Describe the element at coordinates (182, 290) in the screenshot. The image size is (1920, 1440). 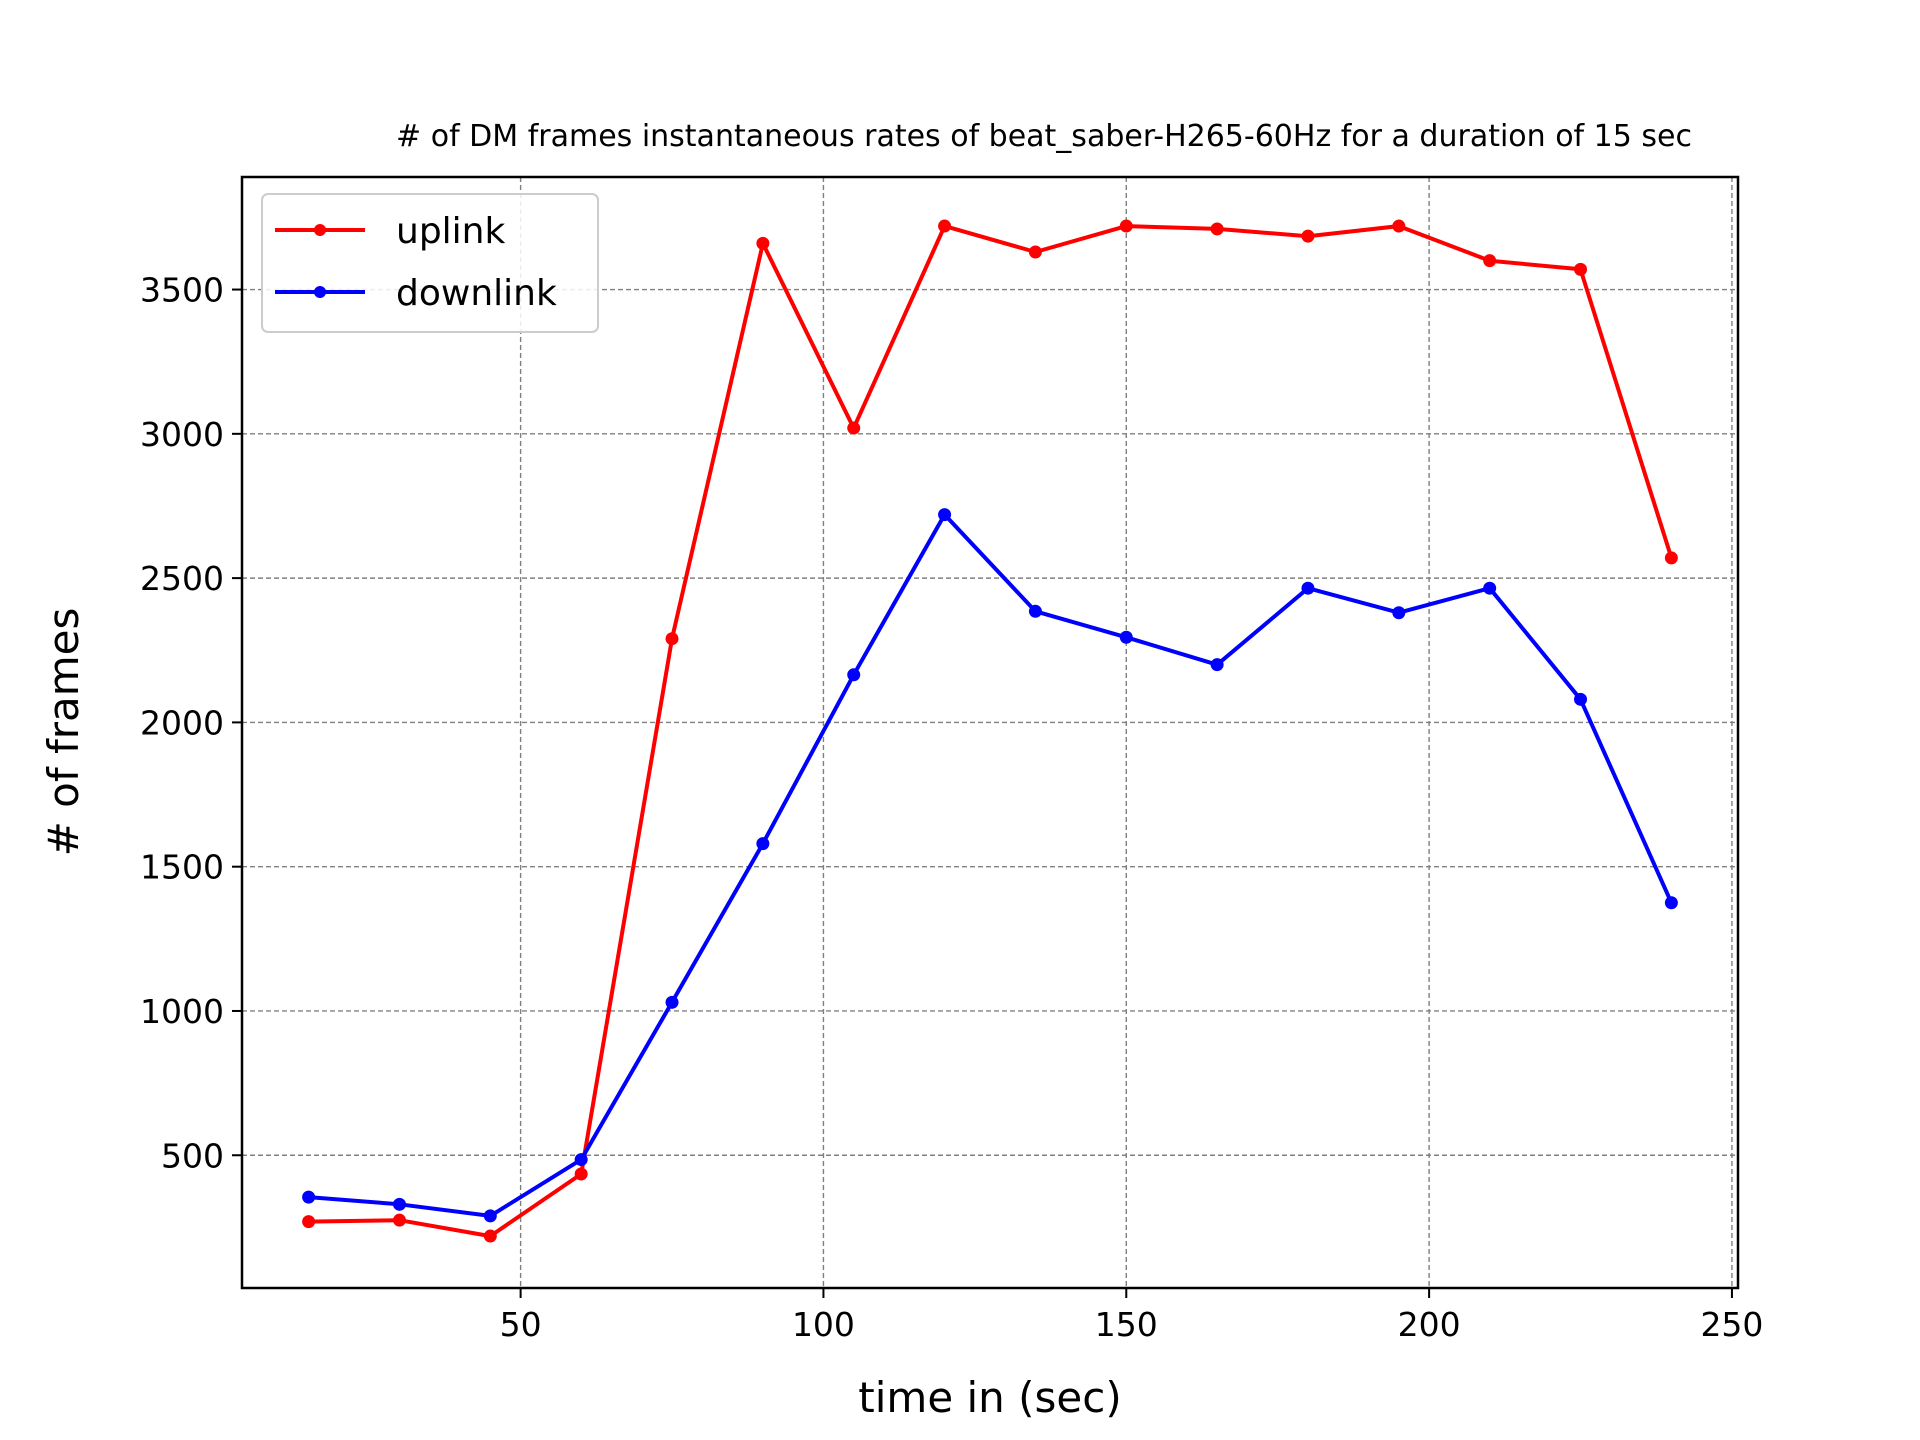
I see `y-tick-label: 3500` at that location.